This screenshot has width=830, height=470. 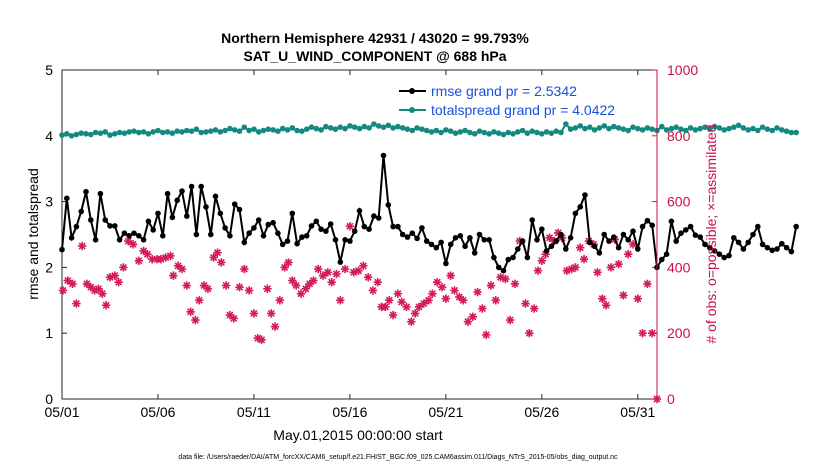 I want to click on legend-rmse-label: rmse grand pr = 2.5342, so click(x=504, y=91).